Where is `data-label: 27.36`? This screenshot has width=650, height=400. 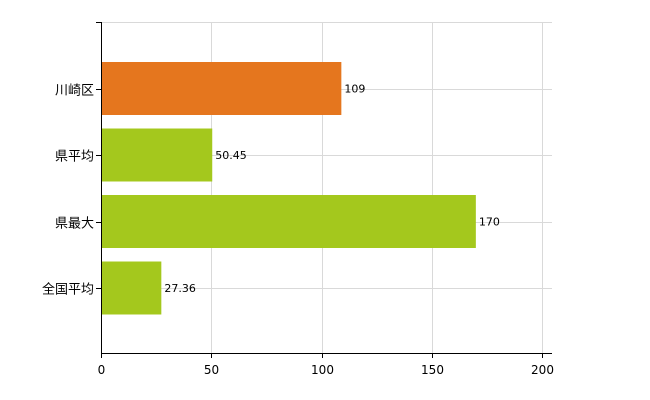 data-label: 27.36 is located at coordinates (180, 288).